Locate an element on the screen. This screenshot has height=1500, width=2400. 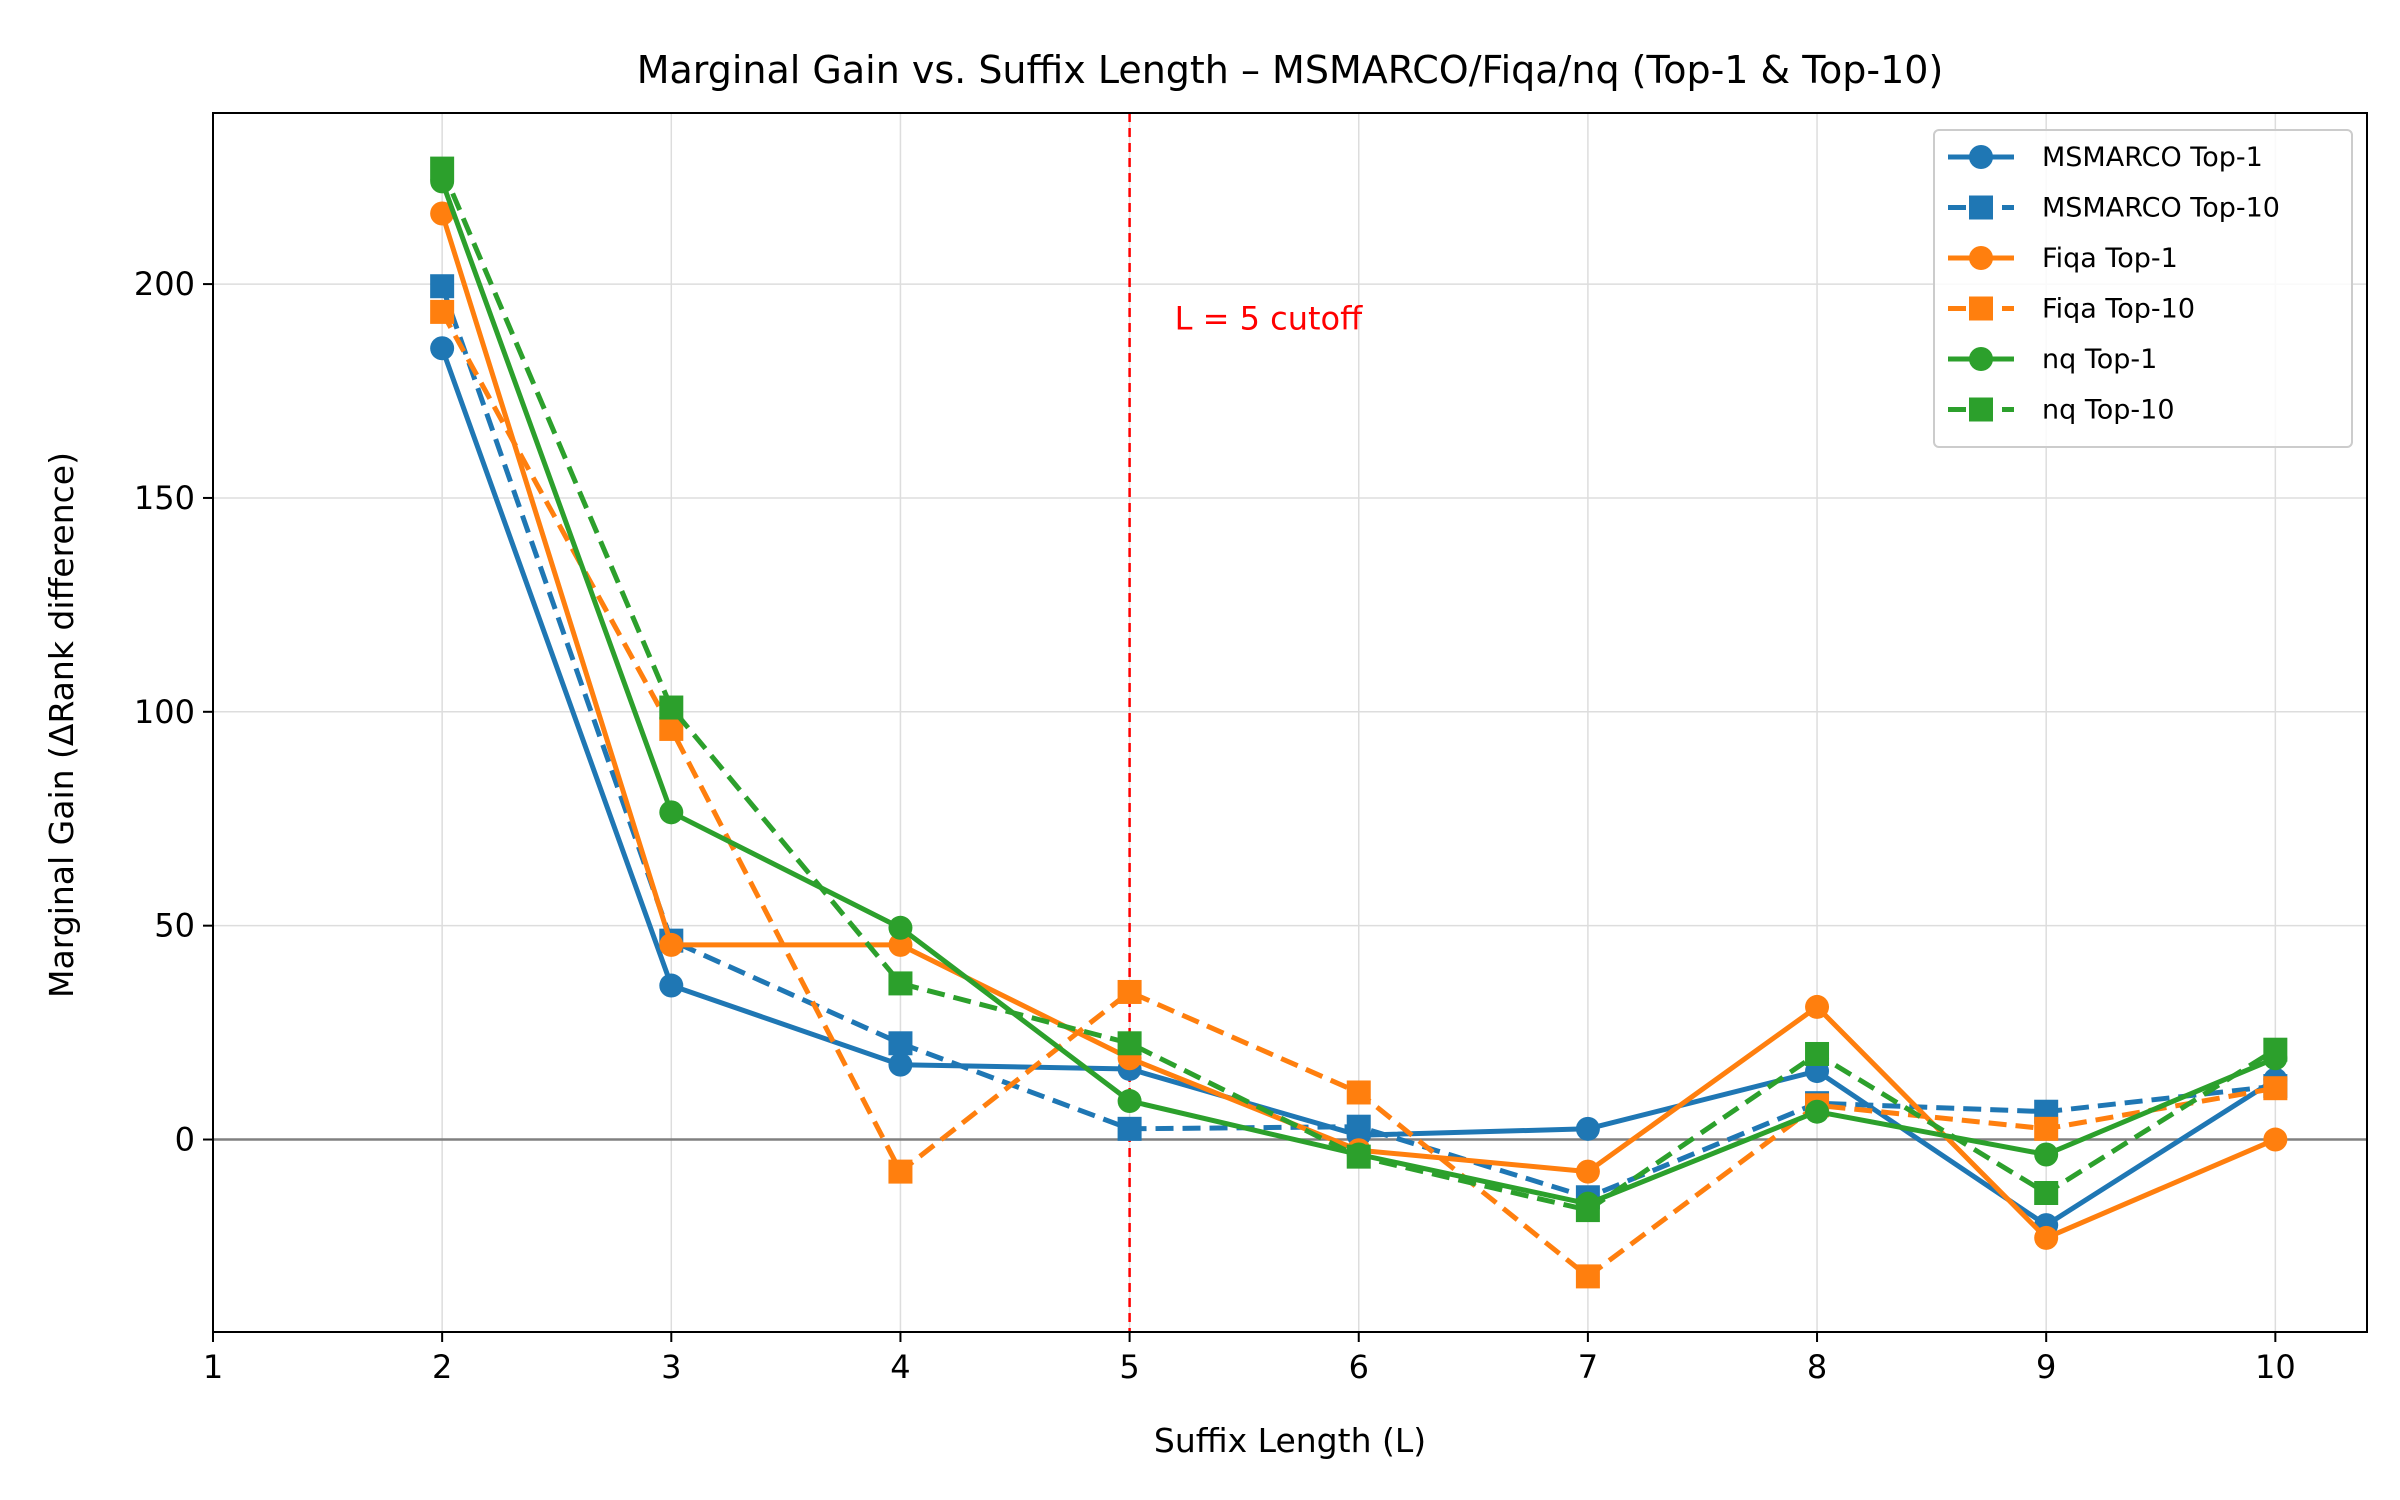
x-axis-ticks: 1 2 3 4 5 6 7 8 9 10 is located at coordinates (1249, 1359).